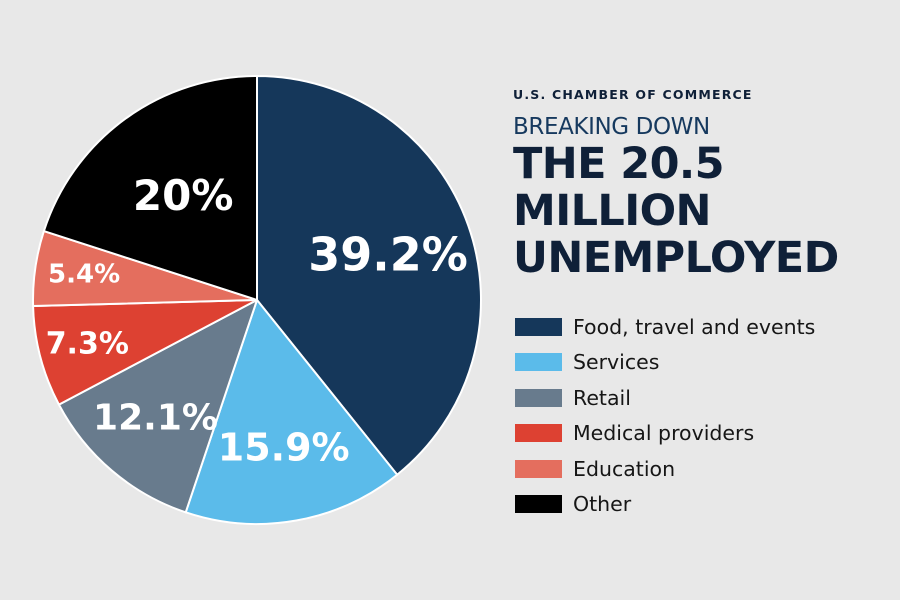  Describe the element at coordinates (611, 127) in the screenshot. I see `headline-kicker: BREAKING DOWN` at that location.